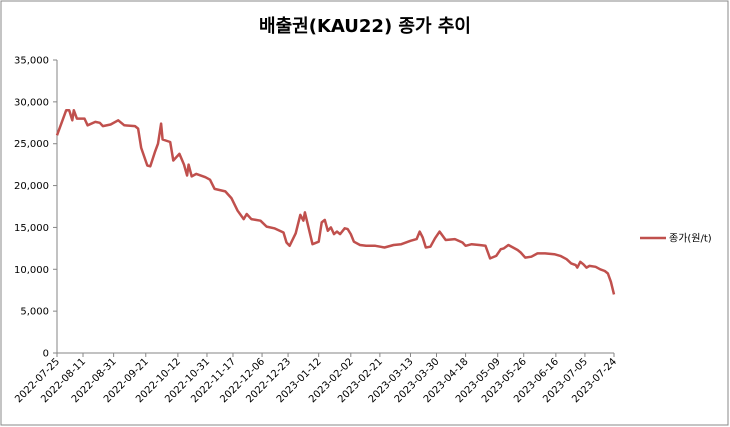 The height and width of the screenshot is (427, 730). I want to click on y-tick-label: 20,000, so click(31, 186).